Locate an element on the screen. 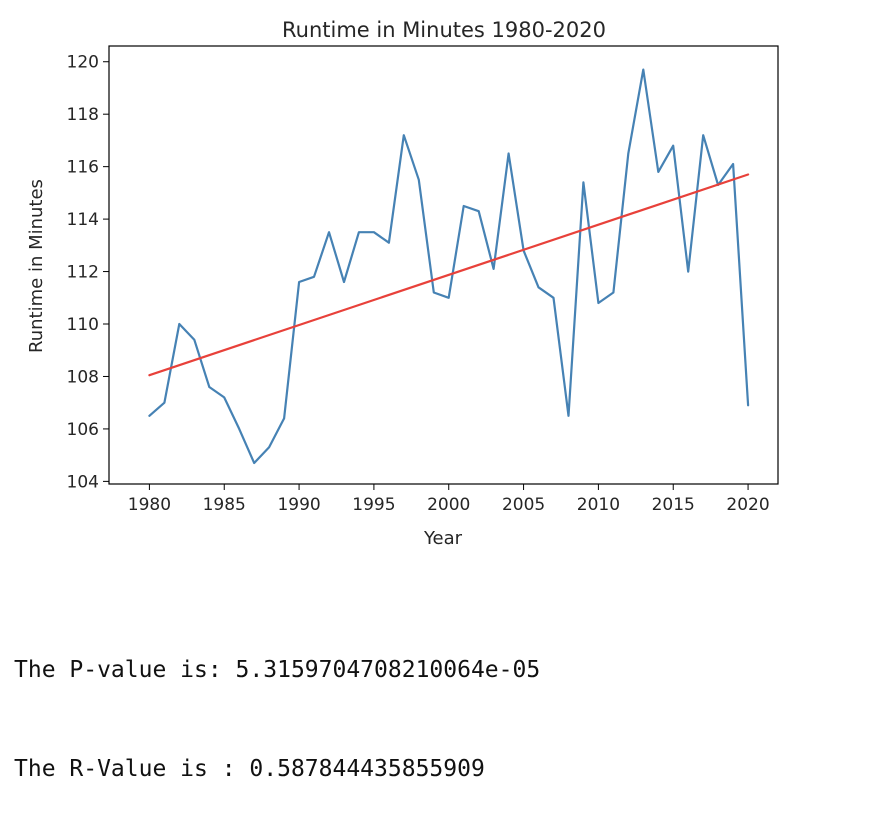  chart-title: Runtime in Minutes 1980-2020 is located at coordinates (444, 30).